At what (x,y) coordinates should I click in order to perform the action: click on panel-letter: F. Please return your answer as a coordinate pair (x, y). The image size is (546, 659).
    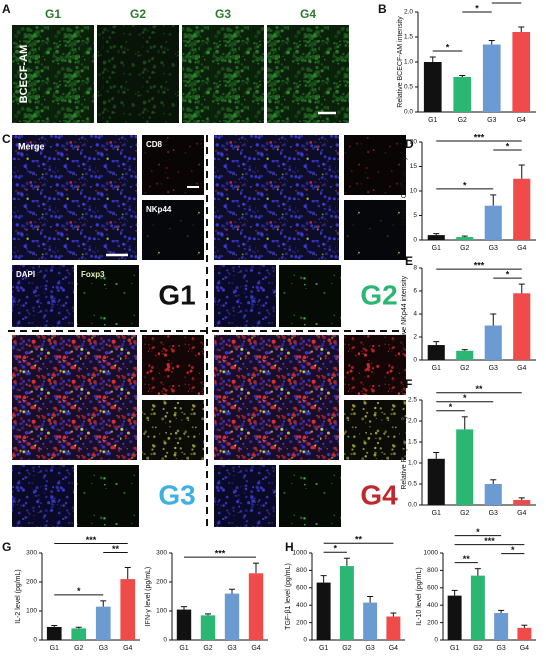
    Looking at the image, I should click on (408, 384).